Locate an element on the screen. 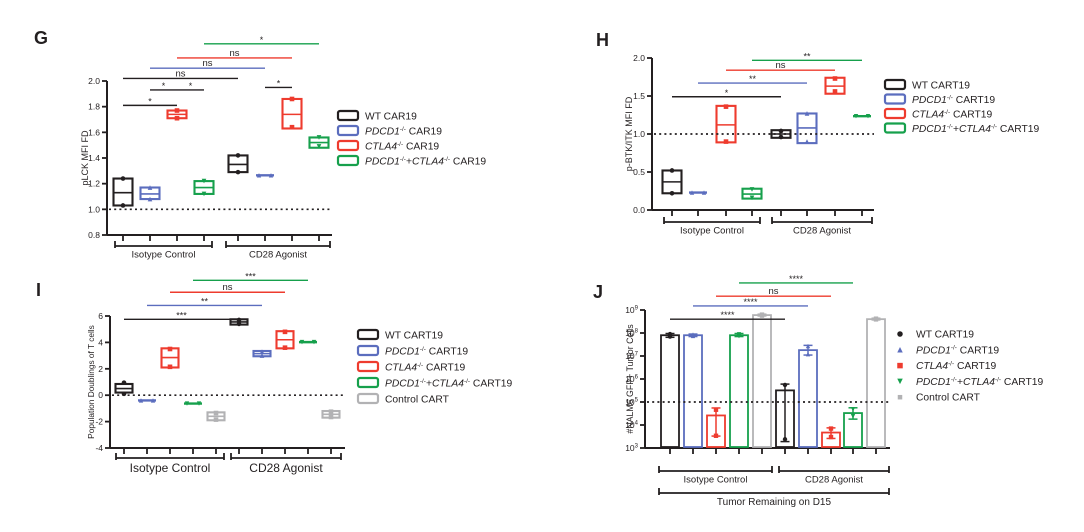  y-axis-title: p-BTK/ITK MFI FD is located at coordinates (629, 133).